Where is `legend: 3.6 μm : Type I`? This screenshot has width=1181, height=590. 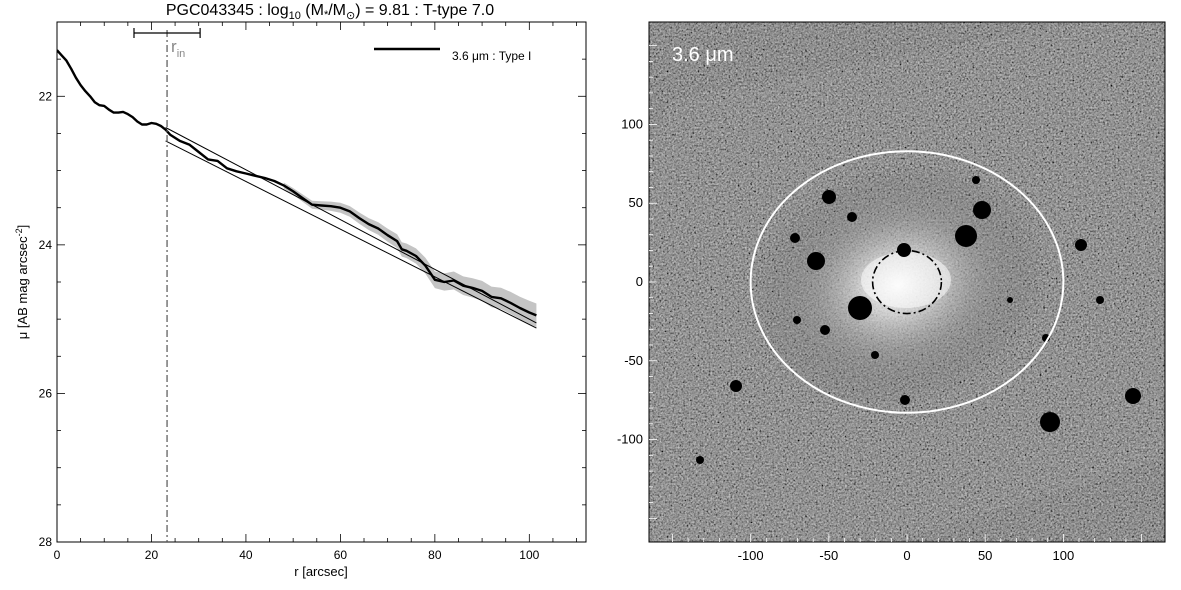
legend: 3.6 μm : Type I is located at coordinates (452, 55).